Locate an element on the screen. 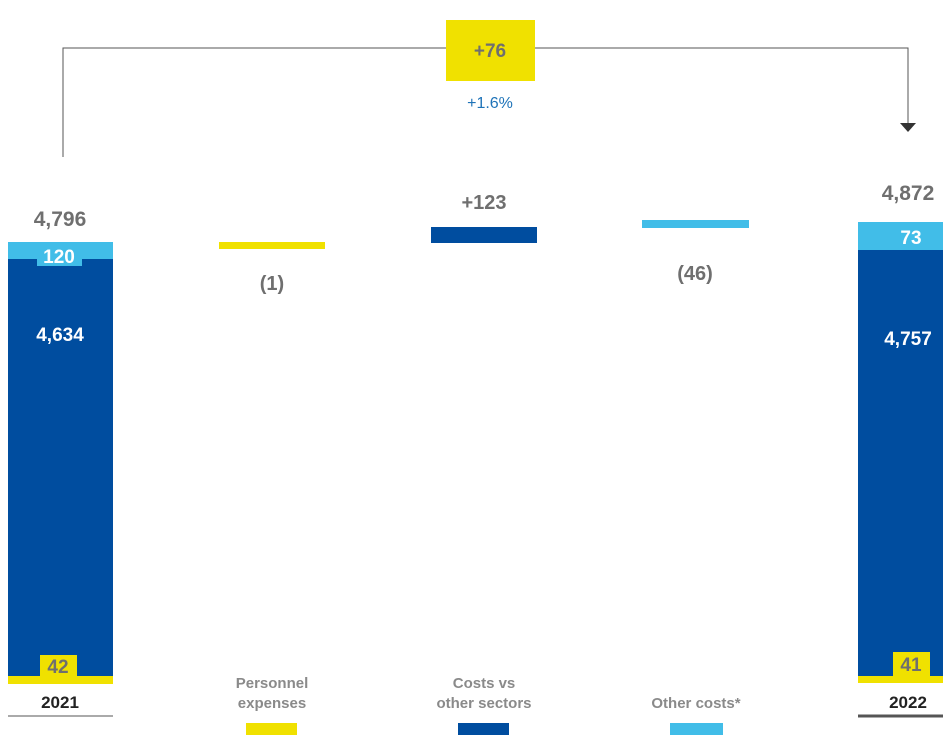 The height and width of the screenshot is (735, 944). change-value-costs-vs-other-sectors: +123 is located at coordinates (483, 203).